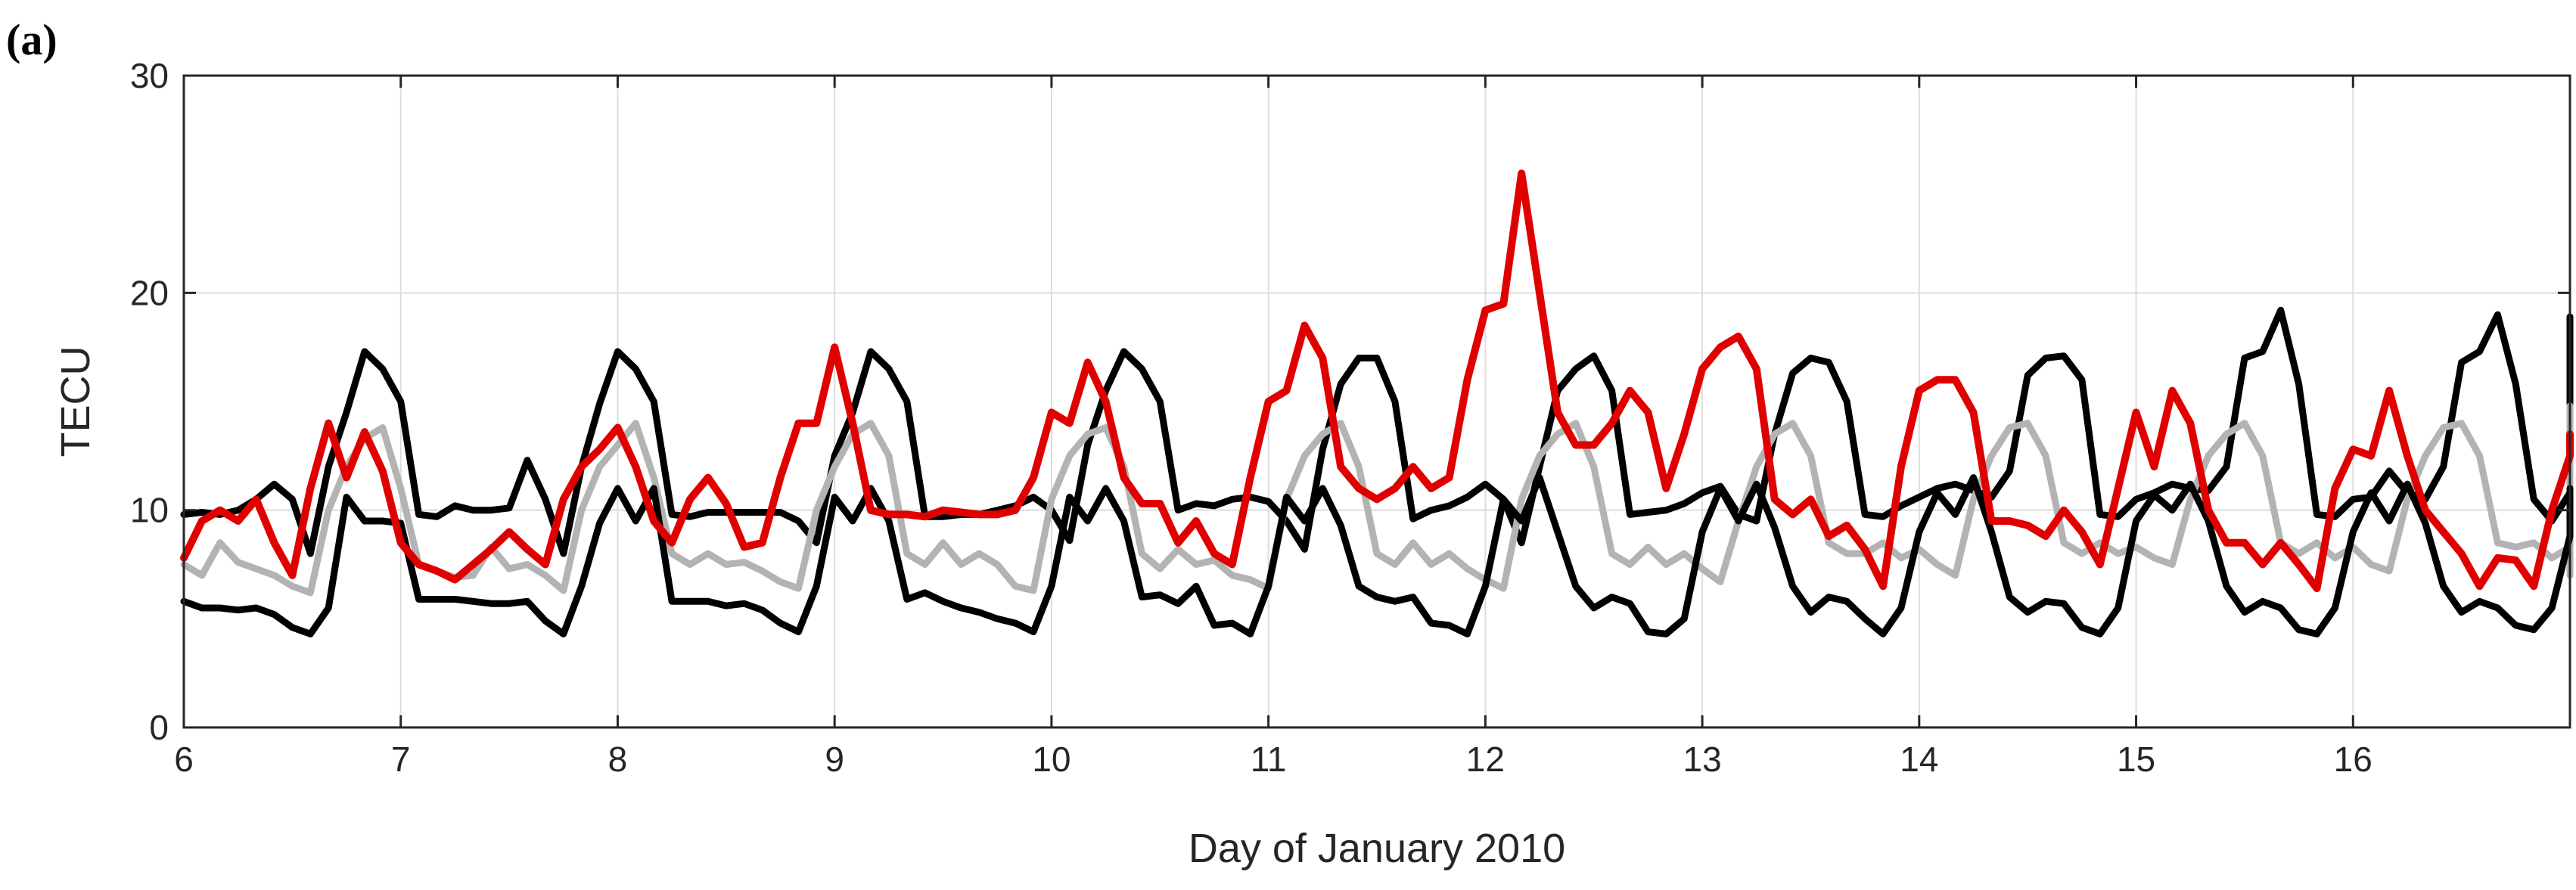 This screenshot has height=890, width=2576. I want to click on x-tick-labels: 6 7 8 9 10 11 12 13 14 15 16, so click(1273, 760).